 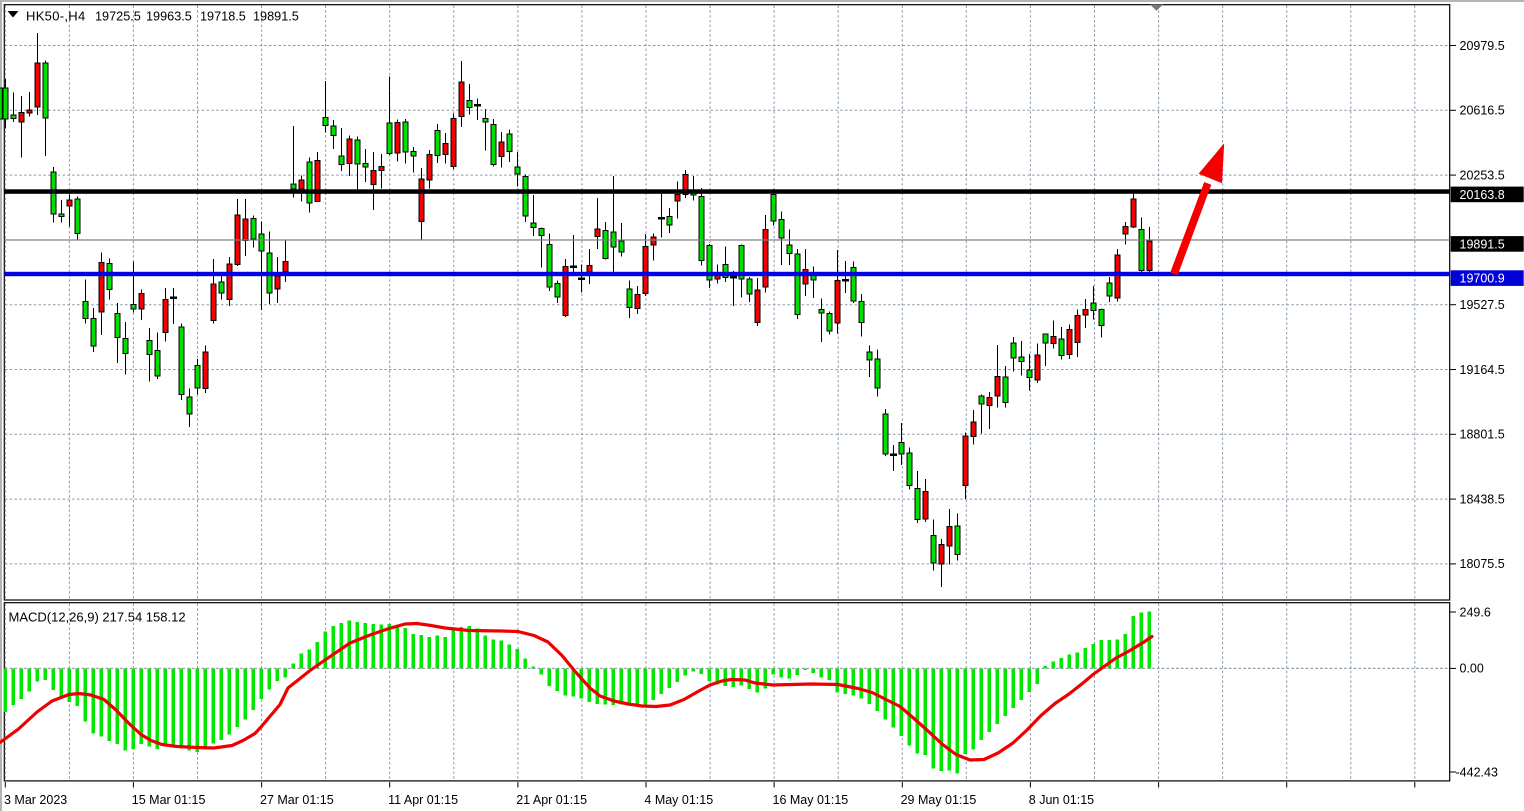 I want to click on svg-text: 16 May 01:15, so click(x=811, y=800).